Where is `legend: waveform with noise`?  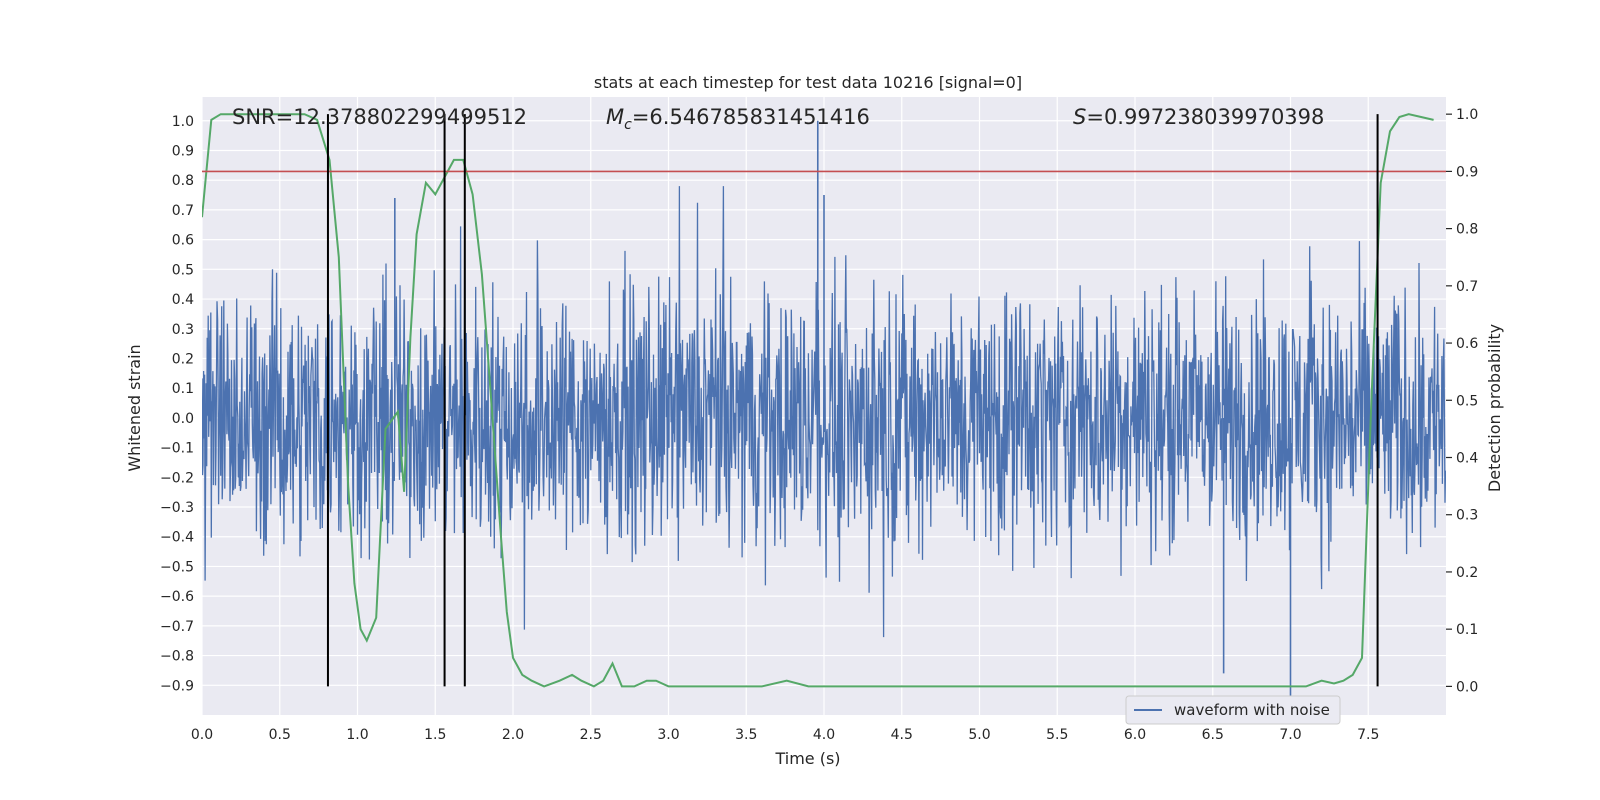
legend: waveform with noise is located at coordinates (1233, 710).